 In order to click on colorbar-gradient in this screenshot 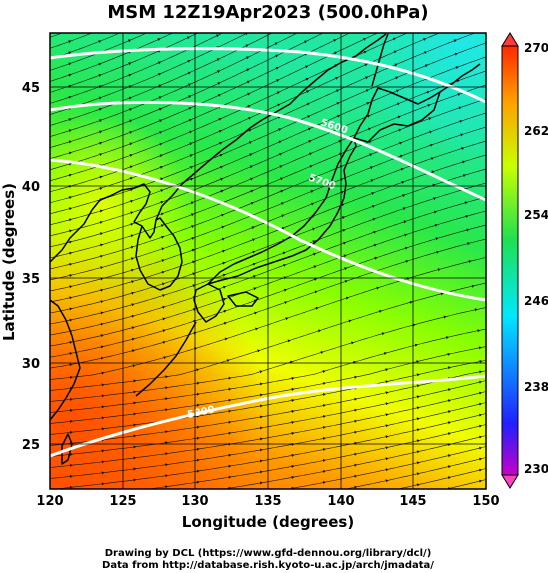, I will do `click(510, 260)`.